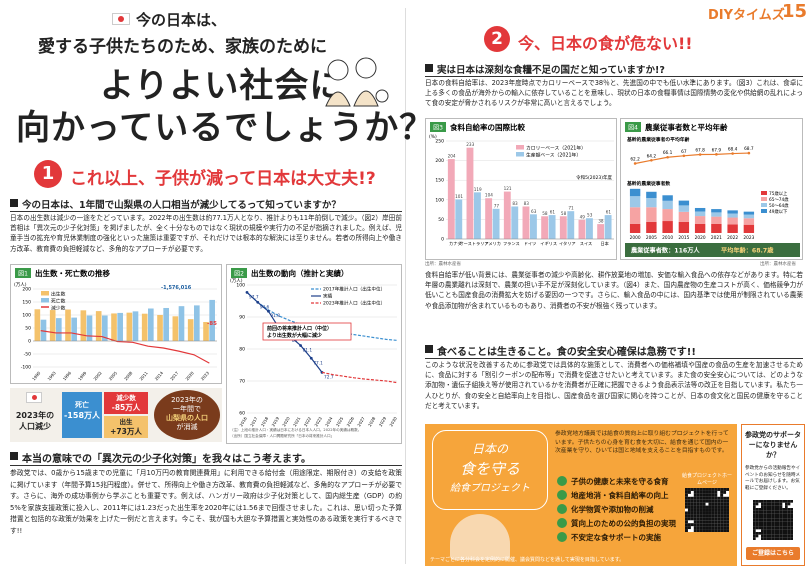  Describe the element at coordinates (567, 243) in the screenshot. I see `x-tick-label: イタリア` at that location.